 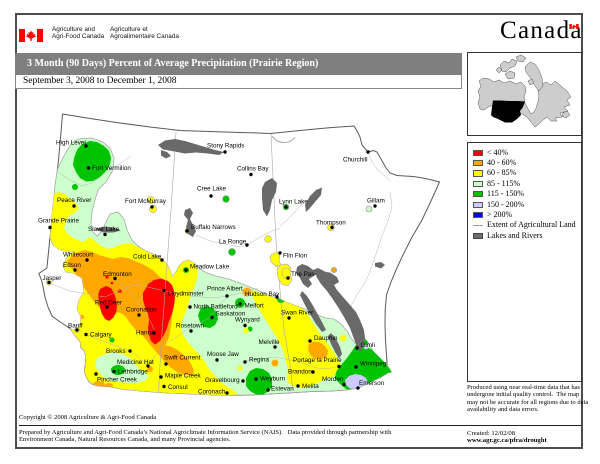 I want to click on svg-text: La Ronge, so click(x=233, y=242).